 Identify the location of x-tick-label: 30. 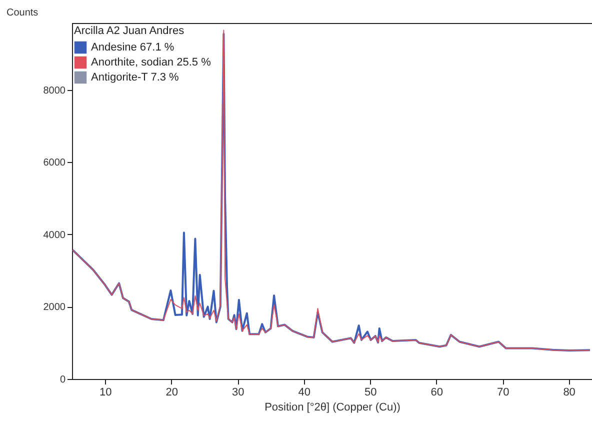
(238, 392).